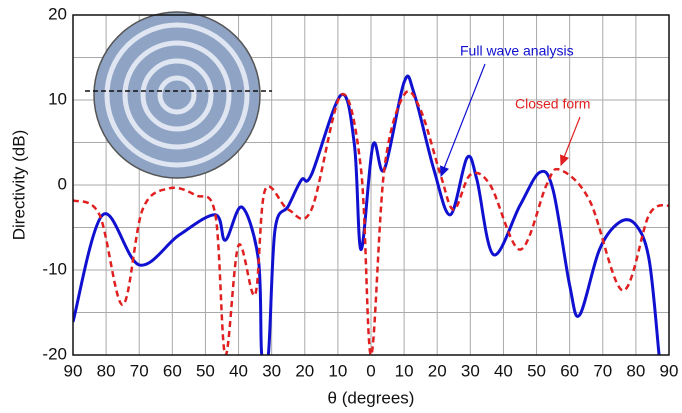  I want to click on y-axis-label: Directivity (dB), so click(18, 185).